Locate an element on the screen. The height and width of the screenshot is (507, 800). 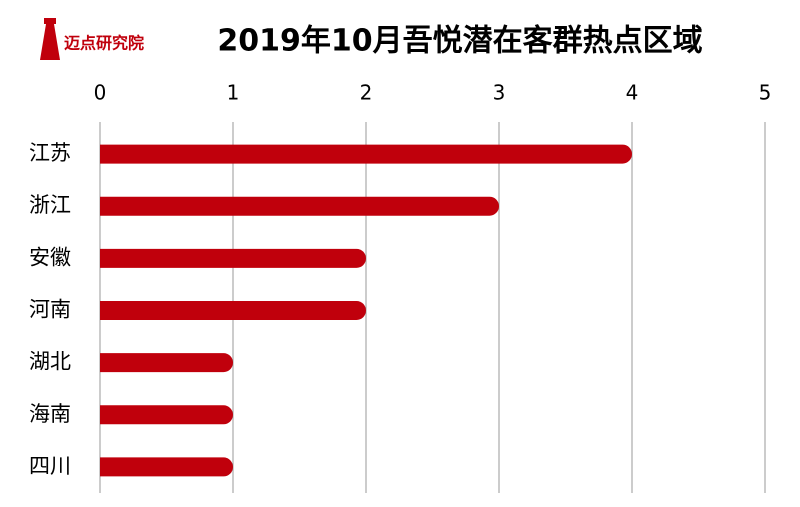
y-tick-label: 安徽 is located at coordinates (50, 257).